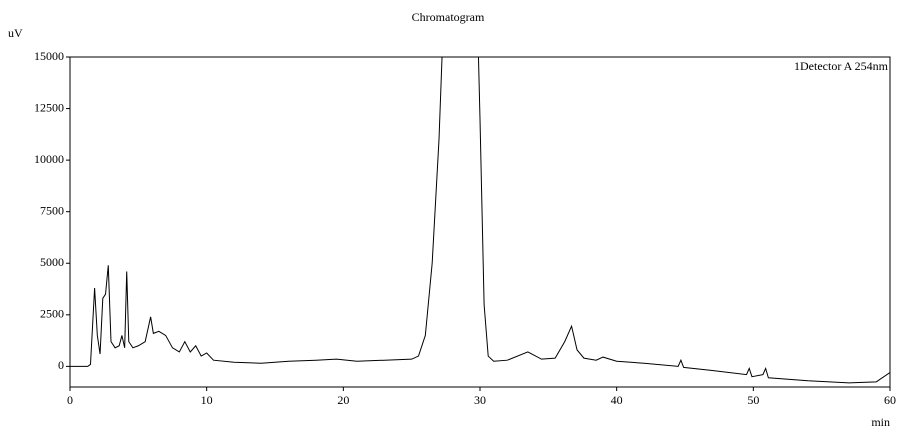 This screenshot has height=434, width=904. What do you see at coordinates (49, 107) in the screenshot?
I see `y-tick-label: 12500` at bounding box center [49, 107].